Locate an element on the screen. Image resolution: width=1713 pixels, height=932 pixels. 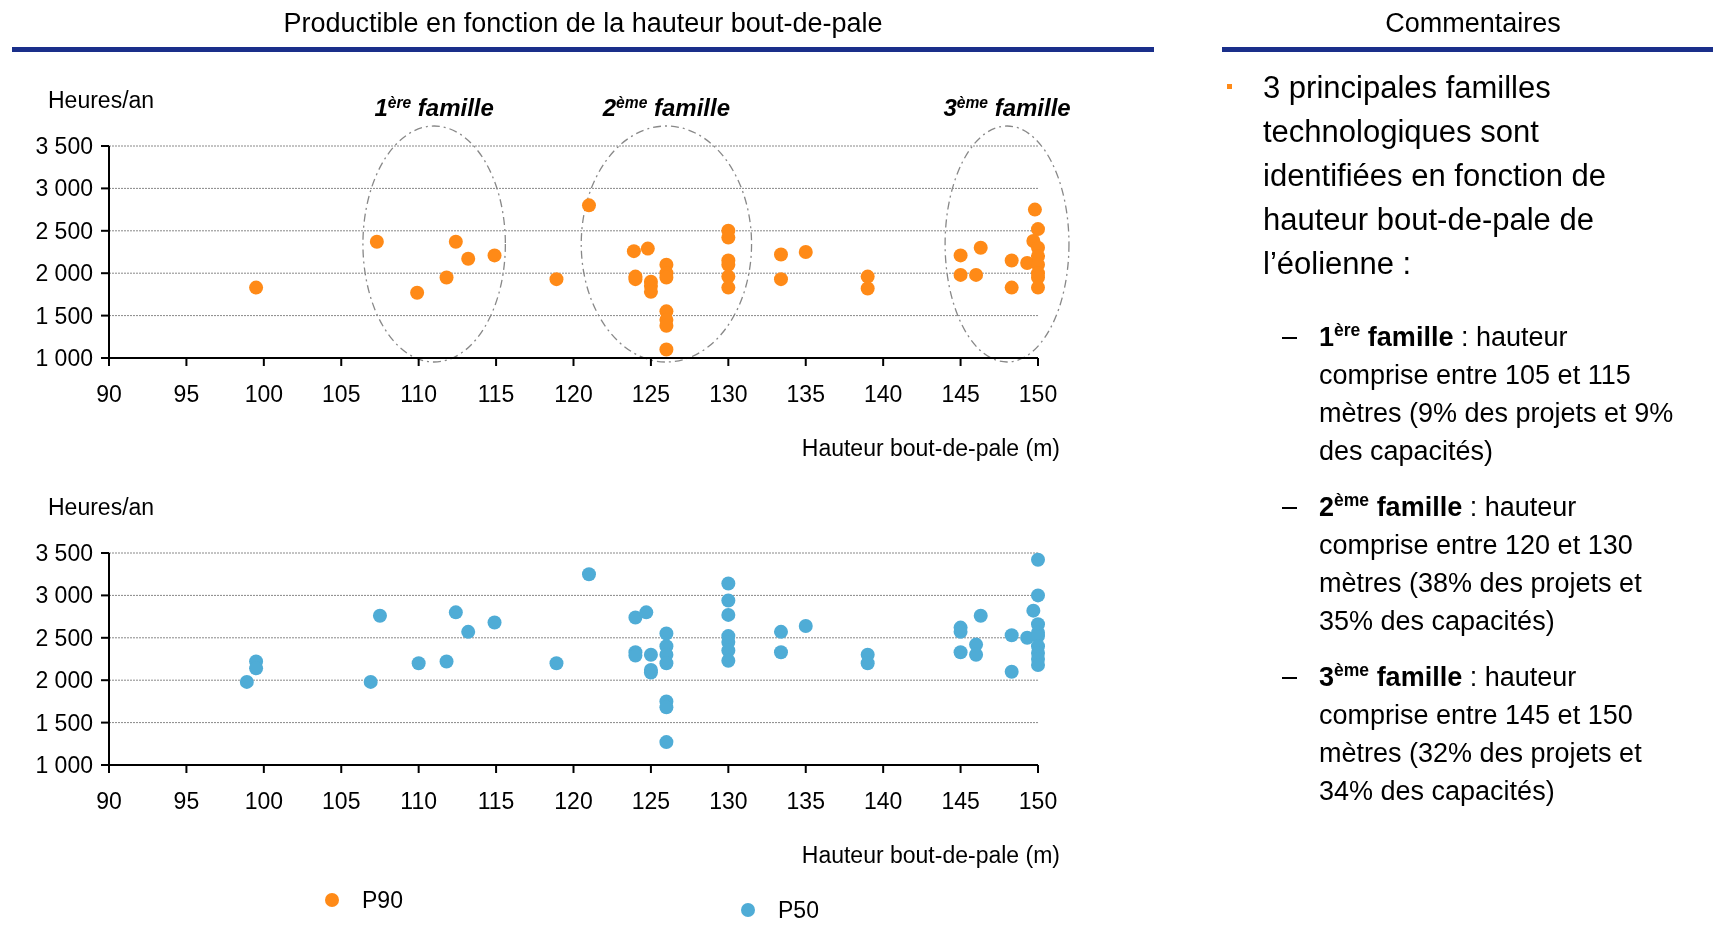
text: 1$^{ère}$ famille : hauteur comprise entre 105 et 115 mètres (9% des projets et 9% des capacités) is located at coordinates (1496, 393).